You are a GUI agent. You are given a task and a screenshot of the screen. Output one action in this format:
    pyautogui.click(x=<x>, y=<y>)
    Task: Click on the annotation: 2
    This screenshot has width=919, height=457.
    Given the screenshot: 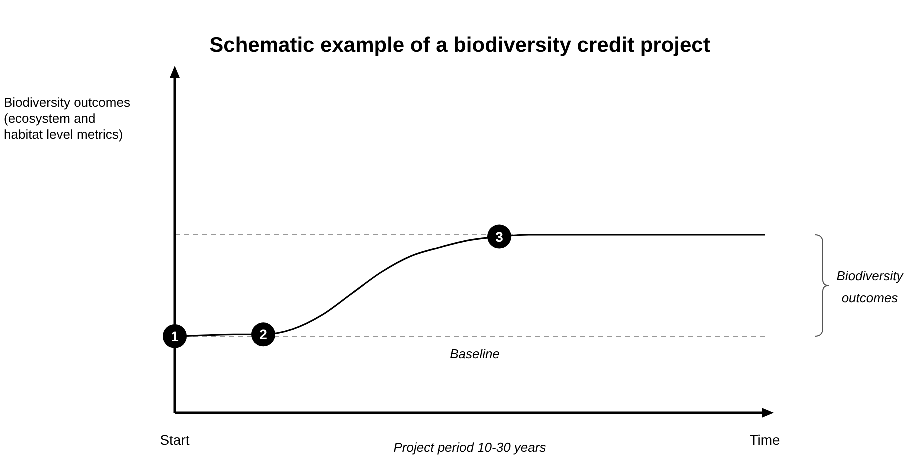 What is the action you would take?
    pyautogui.click(x=264, y=334)
    